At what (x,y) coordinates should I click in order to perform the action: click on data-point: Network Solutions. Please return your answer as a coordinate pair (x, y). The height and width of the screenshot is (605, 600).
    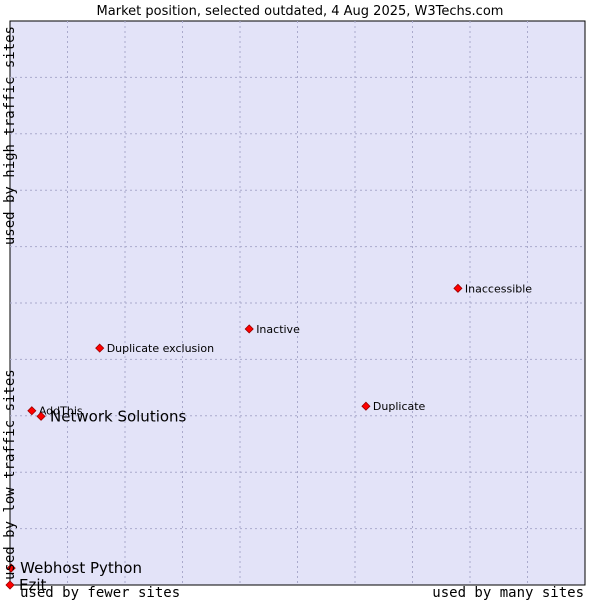
    Looking at the image, I should click on (111, 416).